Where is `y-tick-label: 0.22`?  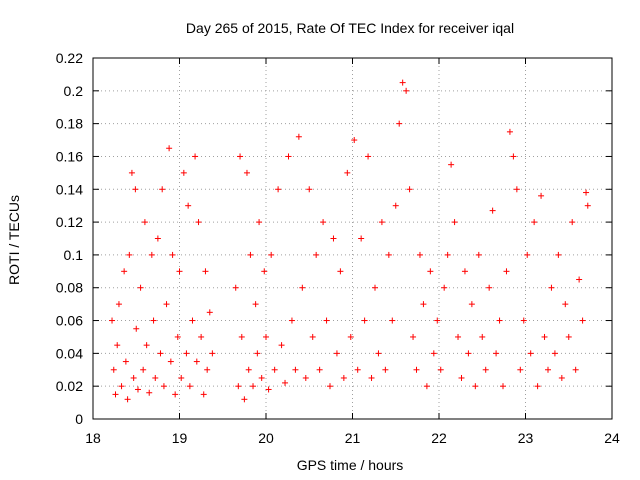 y-tick-label: 0.22 is located at coordinates (69, 58).